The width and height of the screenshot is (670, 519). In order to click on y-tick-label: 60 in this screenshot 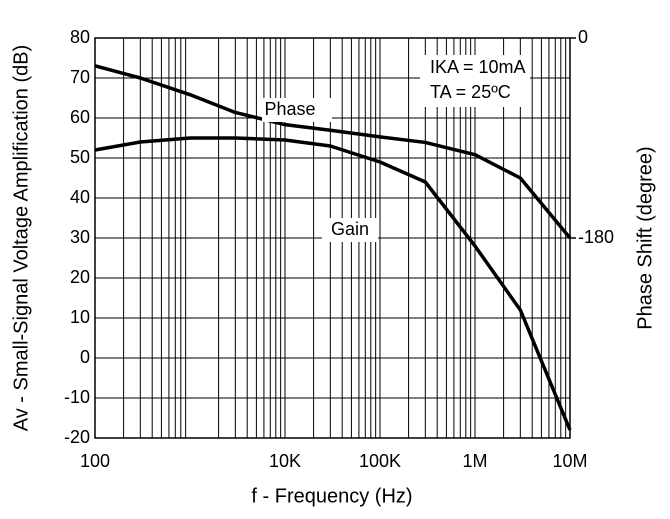, I will do `click(80, 117)`.